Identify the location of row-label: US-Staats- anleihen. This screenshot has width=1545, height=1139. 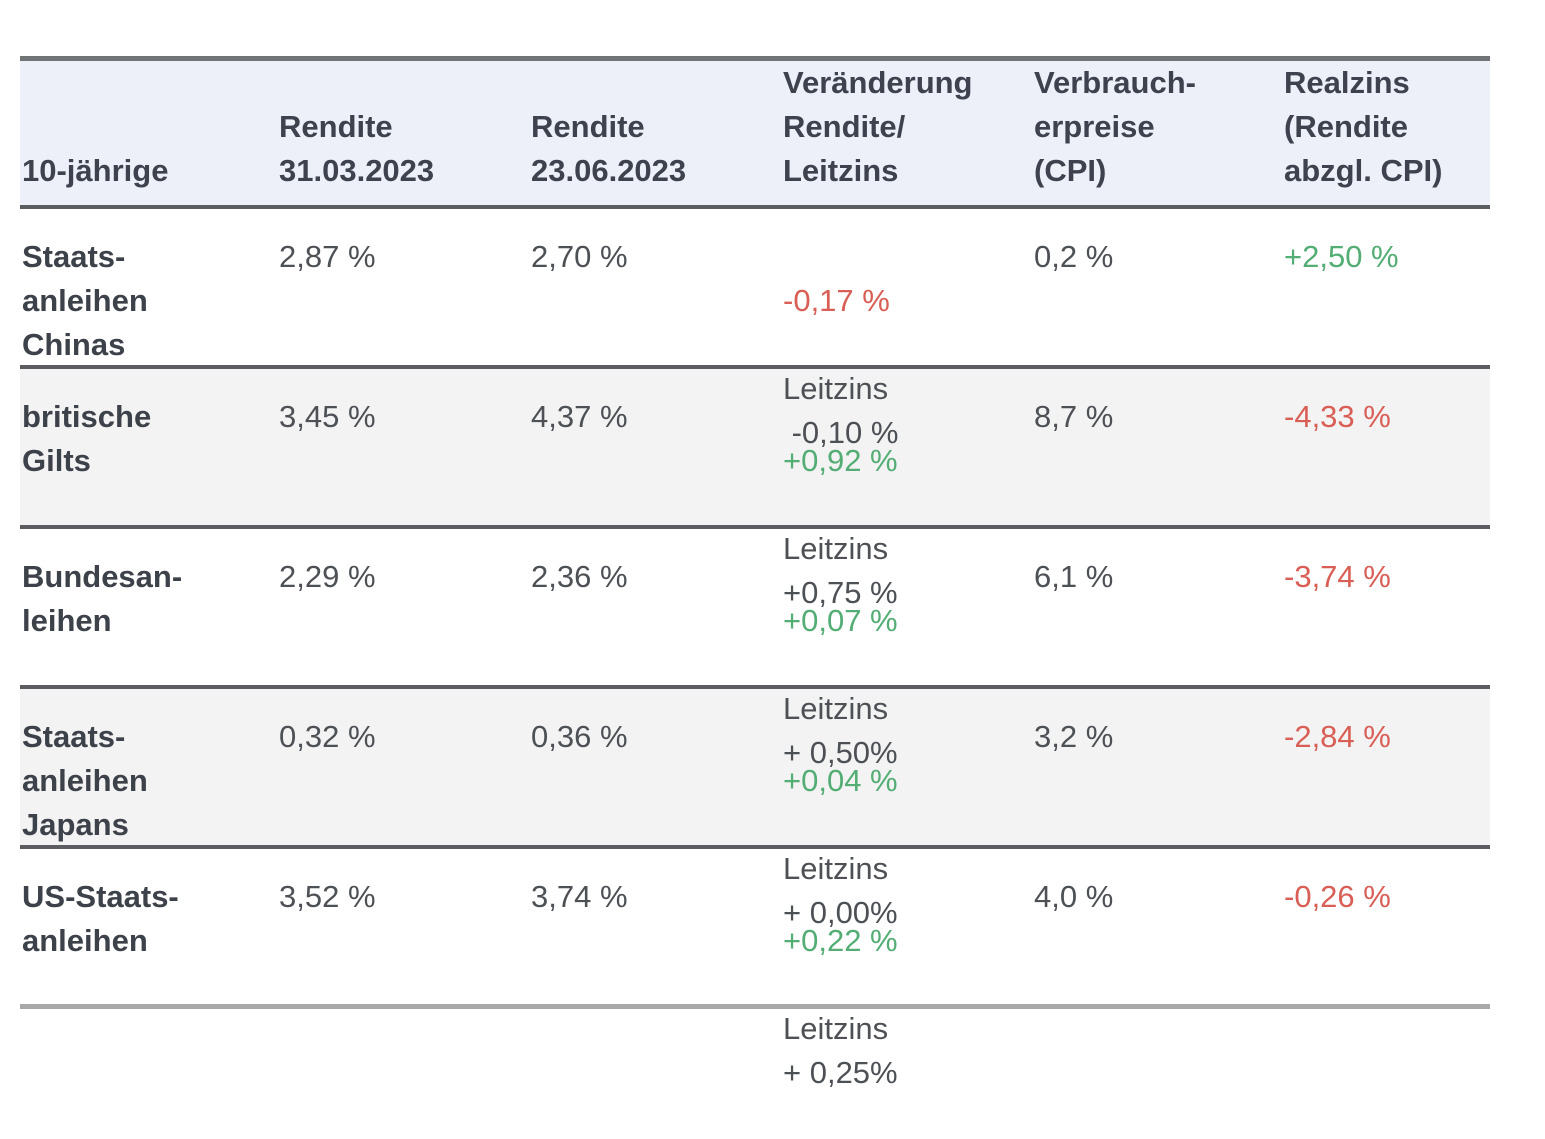
(100, 918).